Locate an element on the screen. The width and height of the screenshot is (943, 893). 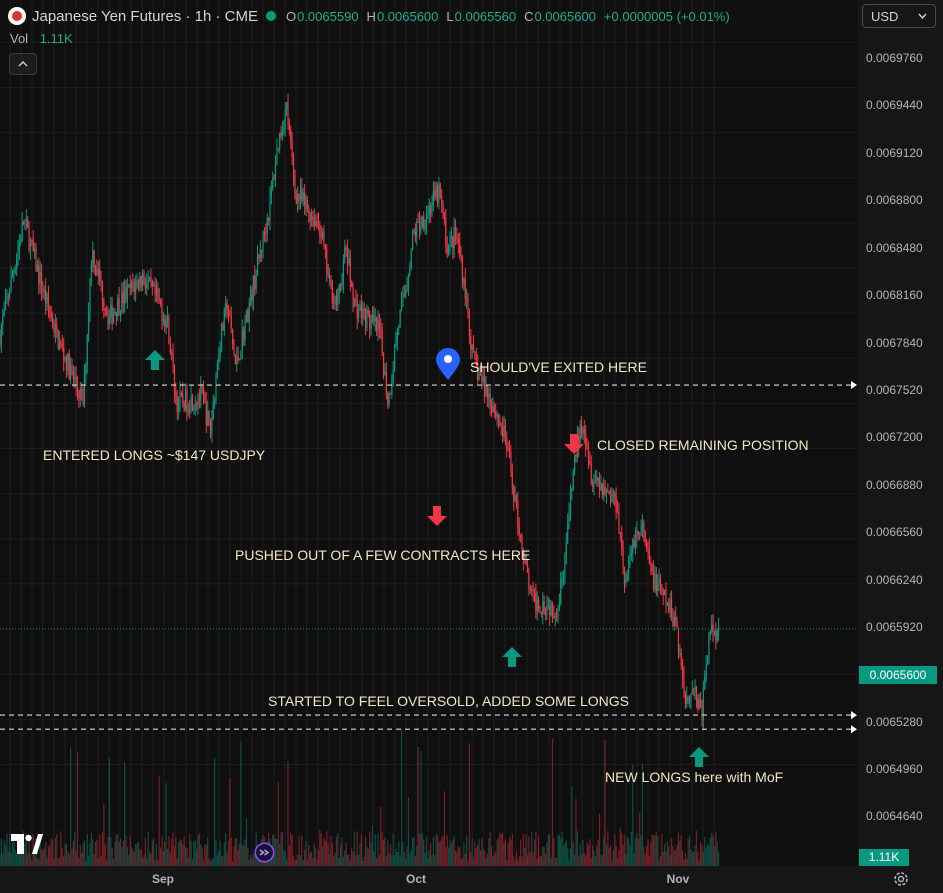
y-tick-label: 0.0065920 is located at coordinates (894, 627).